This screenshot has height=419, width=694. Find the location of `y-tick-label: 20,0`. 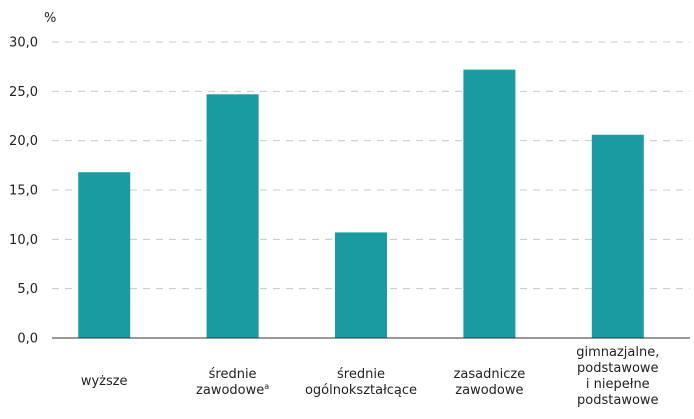

y-tick-label: 20,0 is located at coordinates (23, 141).